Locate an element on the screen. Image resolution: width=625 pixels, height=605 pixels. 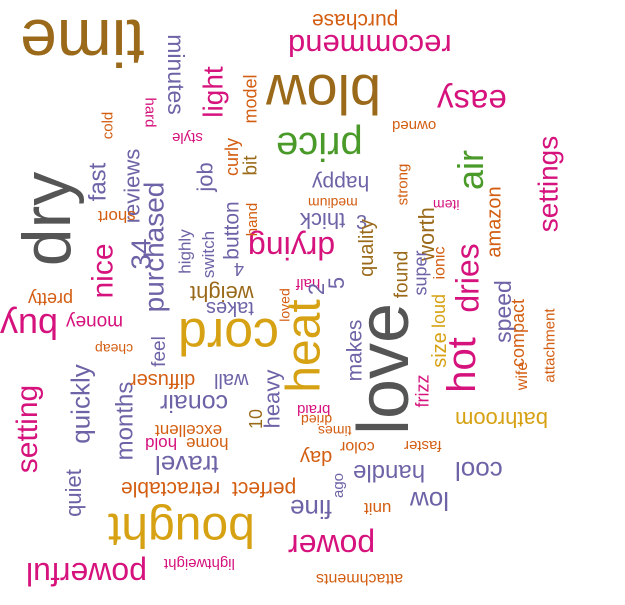
word-amazon: amazon is located at coordinates (494, 222).